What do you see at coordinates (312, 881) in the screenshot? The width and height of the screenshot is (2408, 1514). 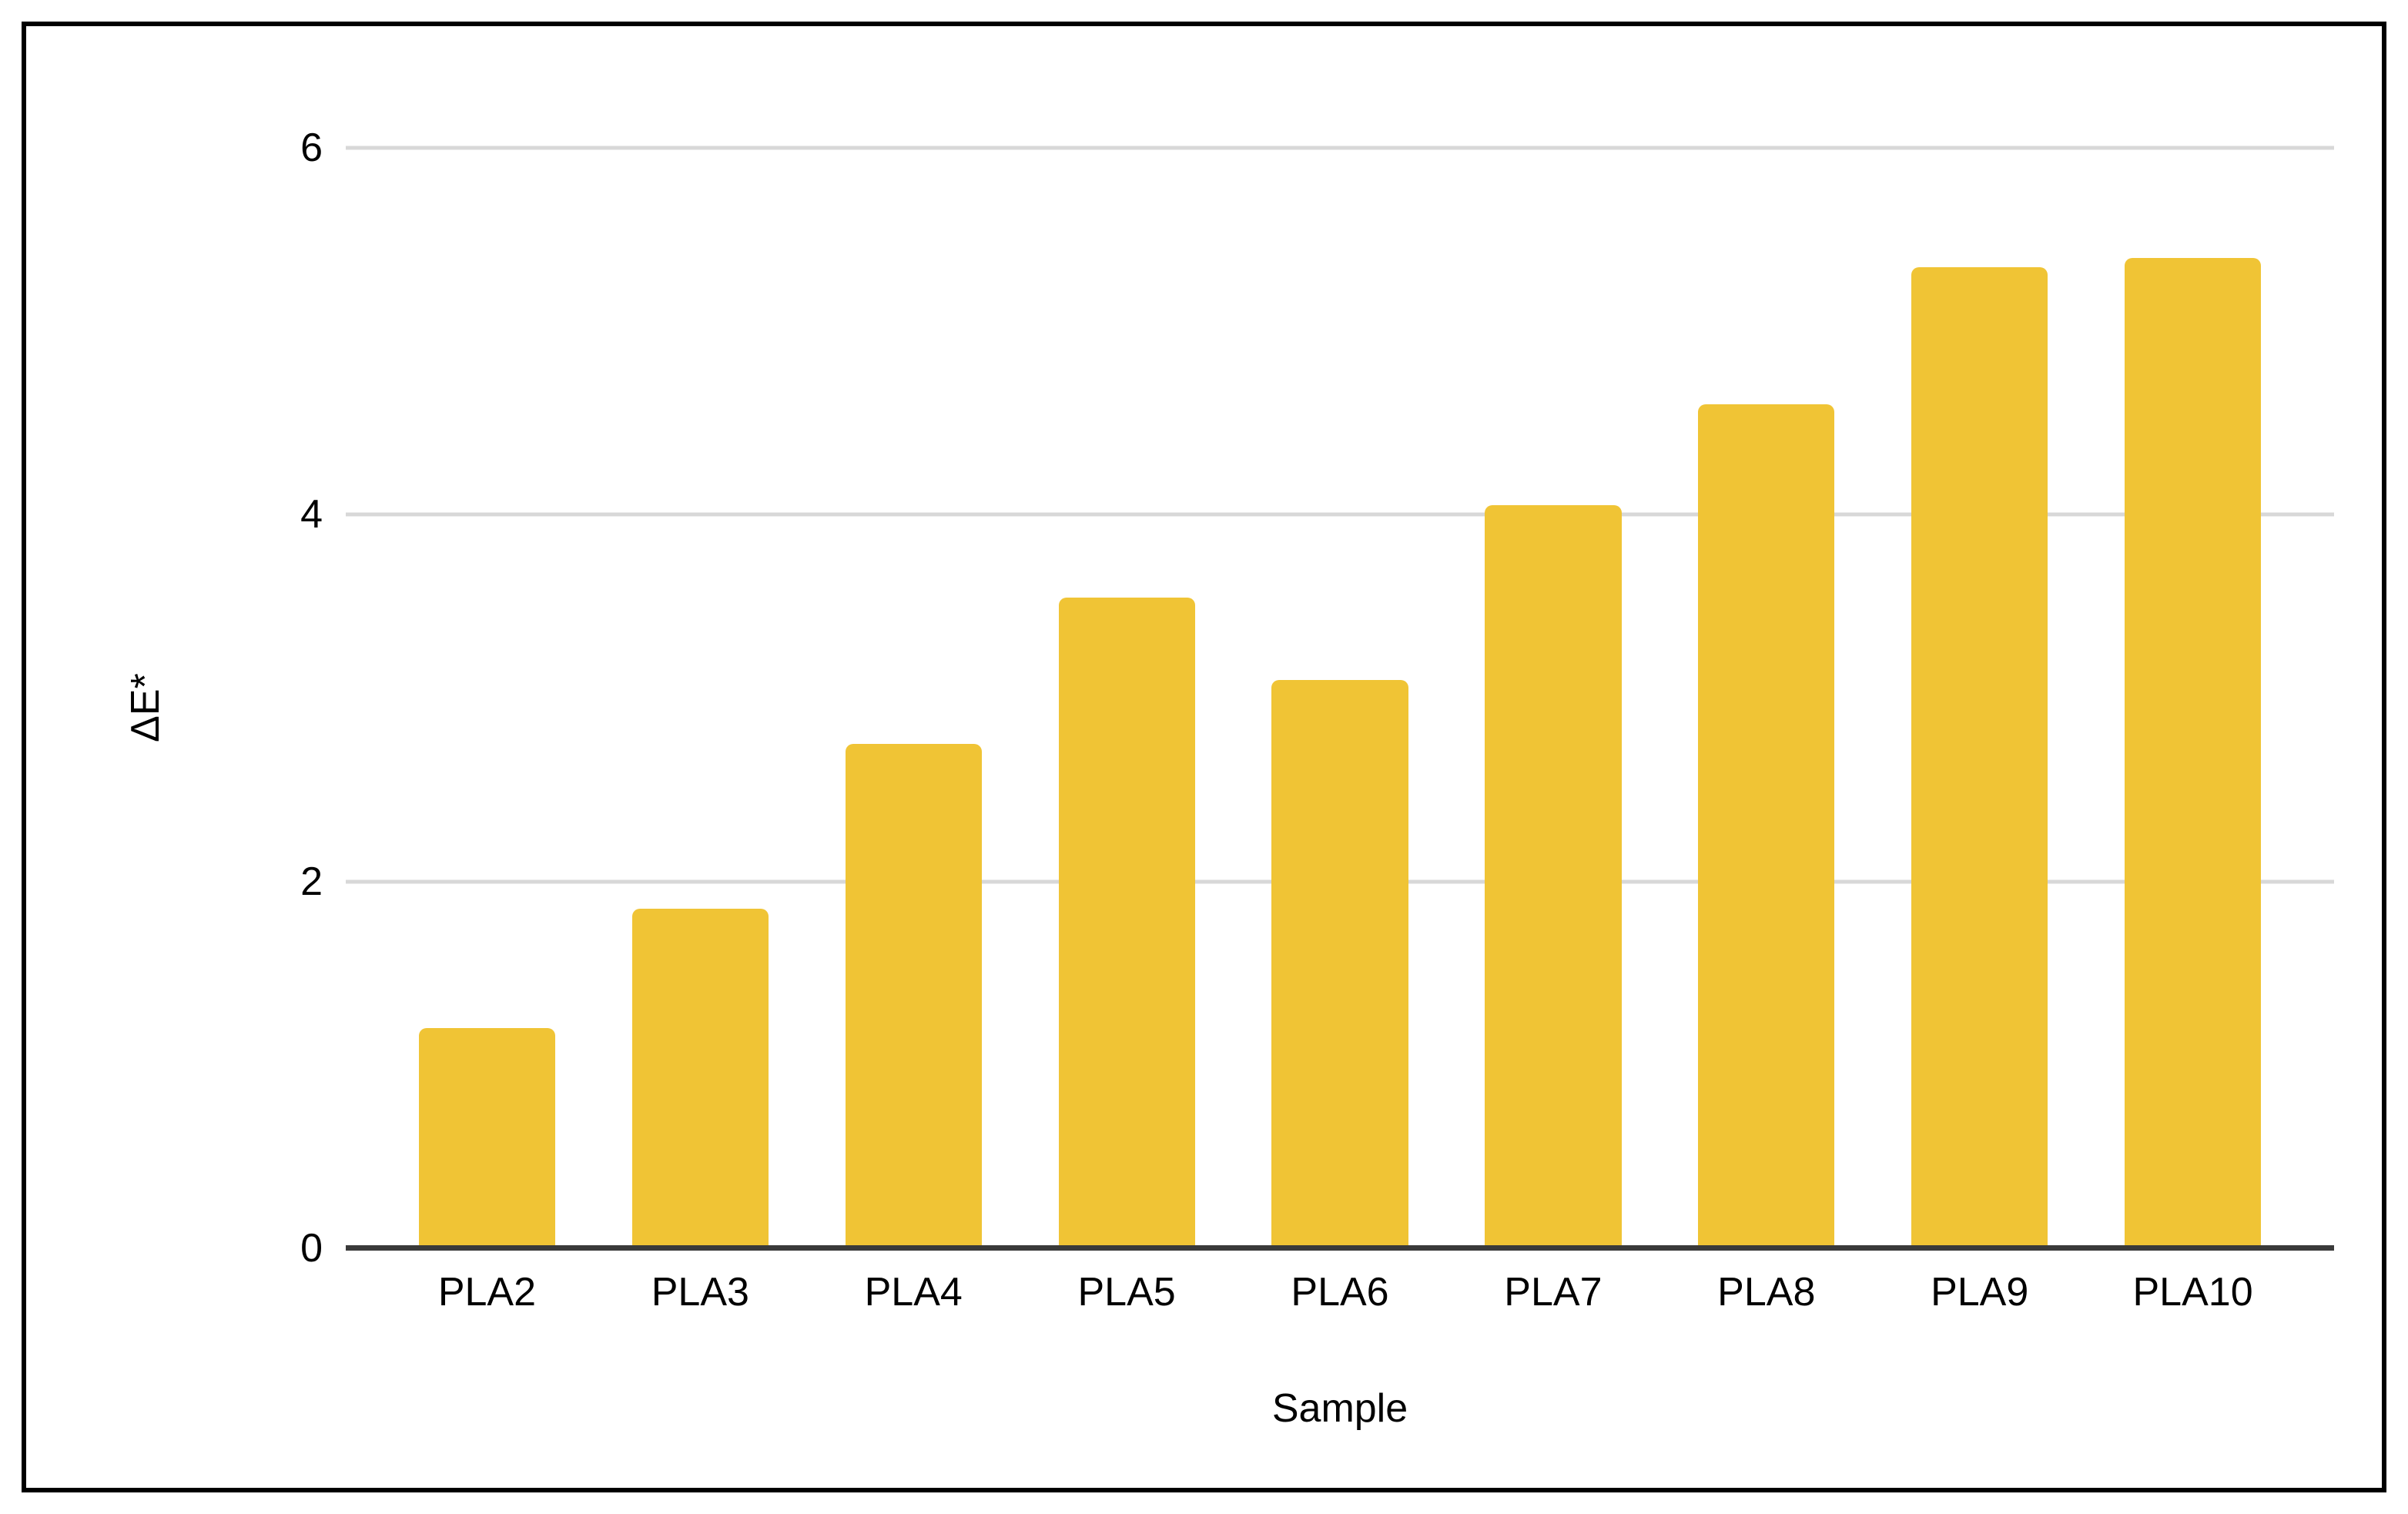 I see `y-tick-label-2: 2` at bounding box center [312, 881].